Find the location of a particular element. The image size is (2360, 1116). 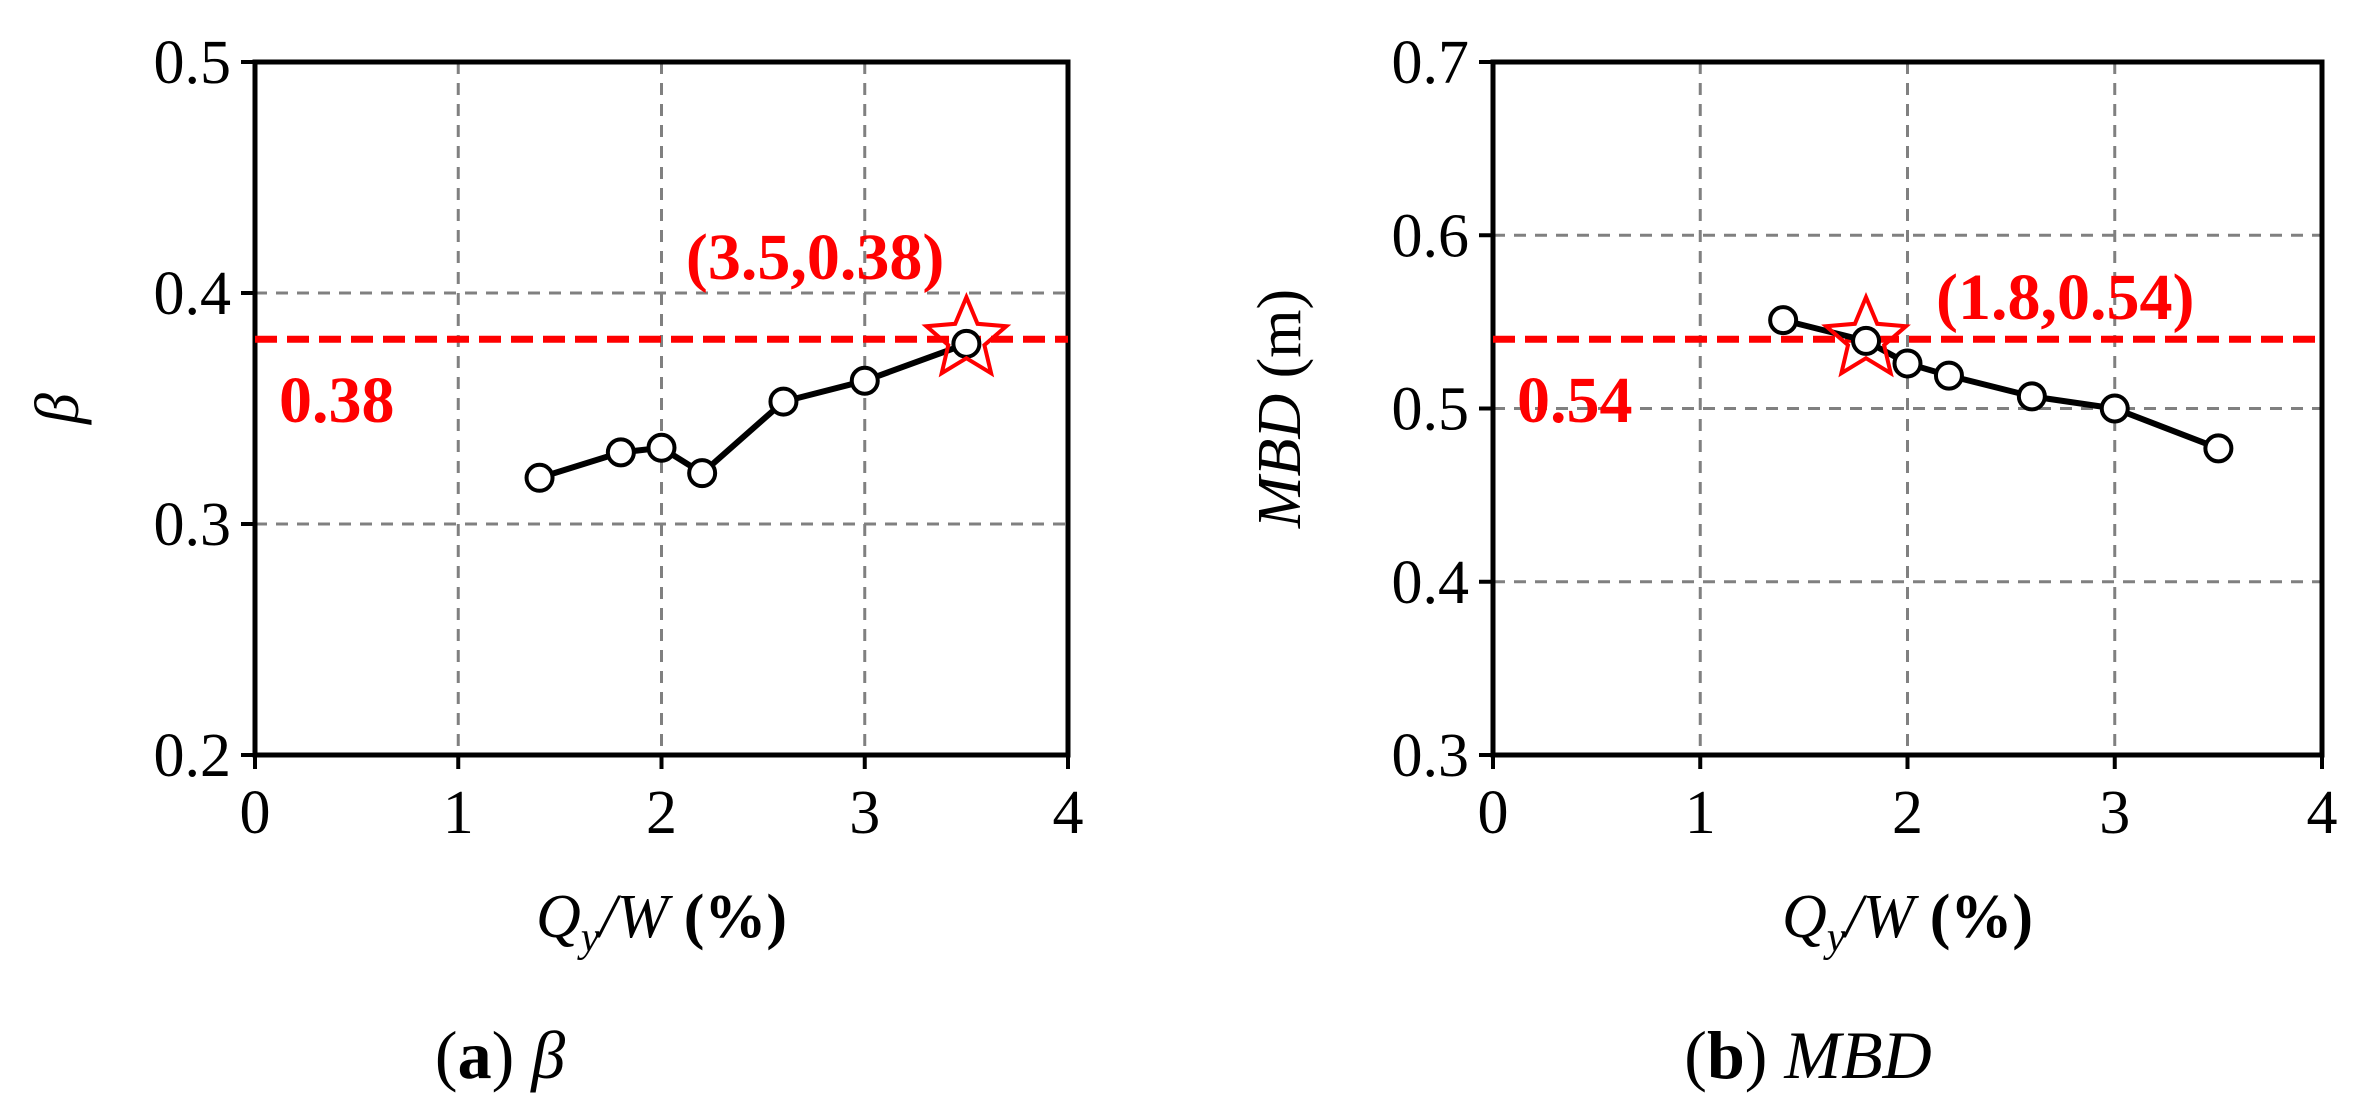

series-line is located at coordinates (753, 410).